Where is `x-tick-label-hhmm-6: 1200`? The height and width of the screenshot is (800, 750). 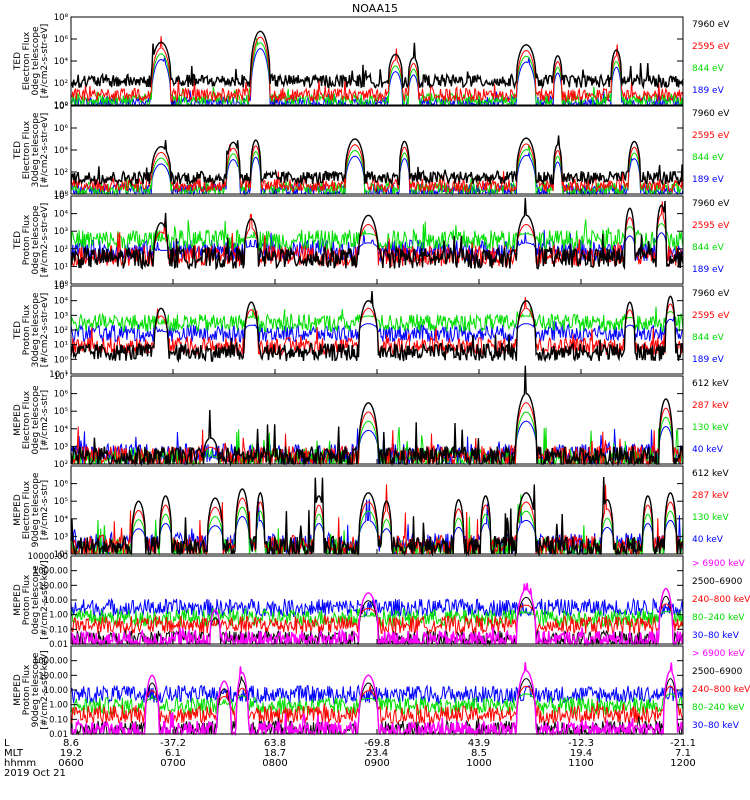 x-tick-label-hhmm-6: 1200 is located at coordinates (682, 763).